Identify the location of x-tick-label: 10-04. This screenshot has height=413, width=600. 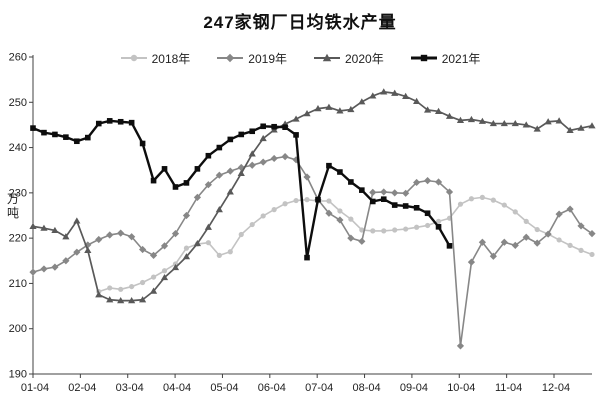
(461, 388).